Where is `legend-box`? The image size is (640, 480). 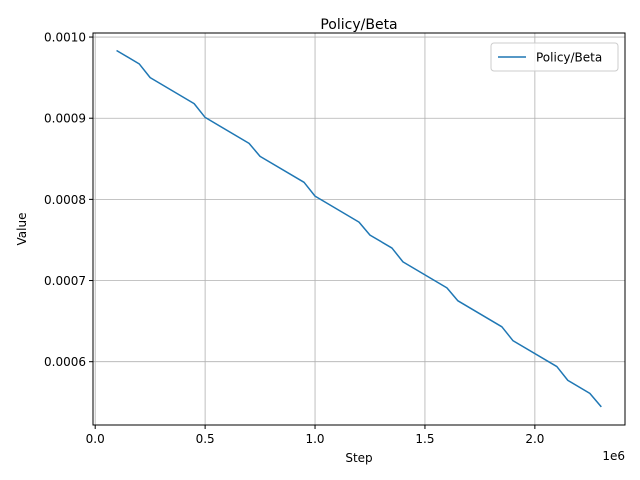 legend-box is located at coordinates (554, 57).